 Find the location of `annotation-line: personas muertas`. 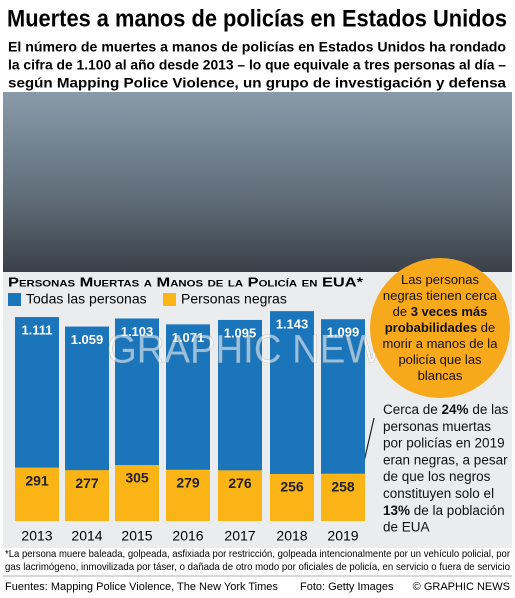

annotation-line: personas muertas is located at coordinates (437, 425).